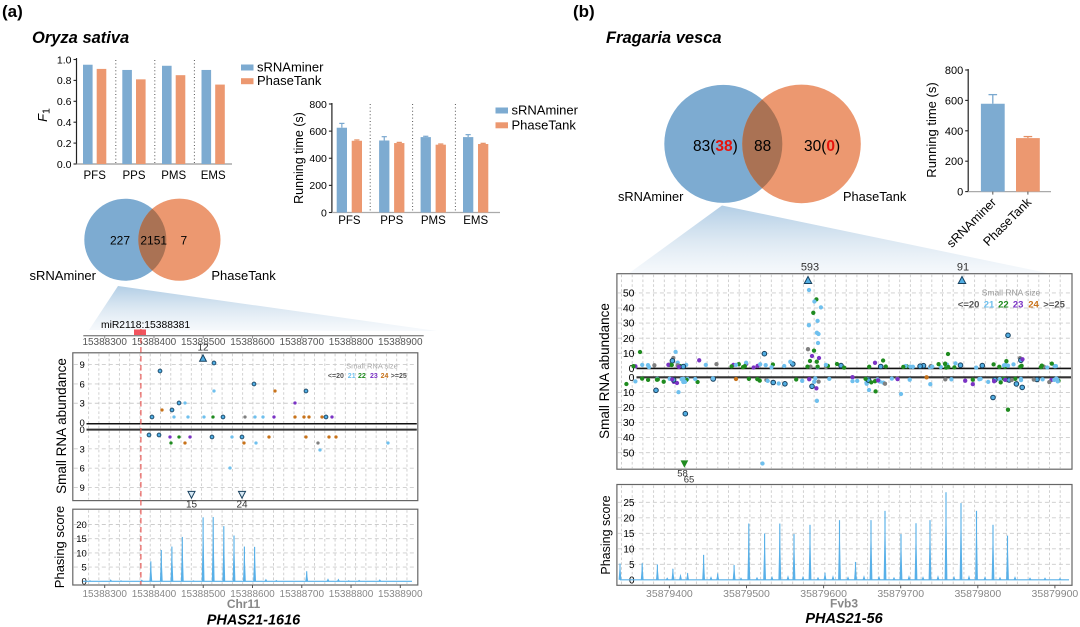  What do you see at coordinates (254, 620) in the screenshot?
I see `svg-text: PHAS21-1616` at bounding box center [254, 620].